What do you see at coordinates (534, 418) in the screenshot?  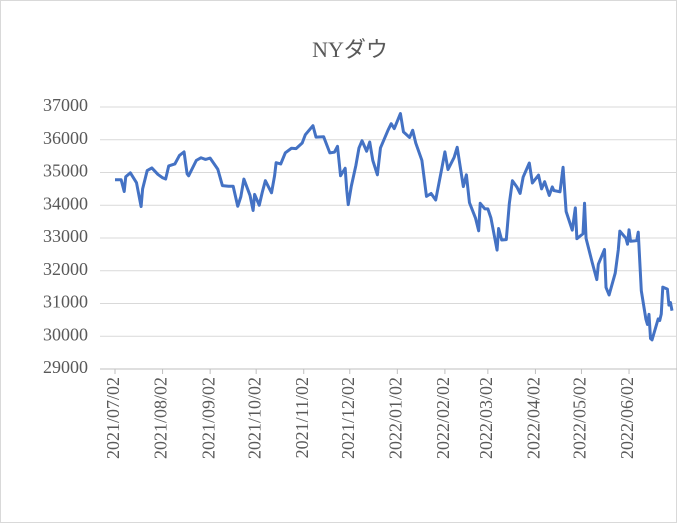 I see `x-tick-label: 2022/04/02` at bounding box center [534, 418].